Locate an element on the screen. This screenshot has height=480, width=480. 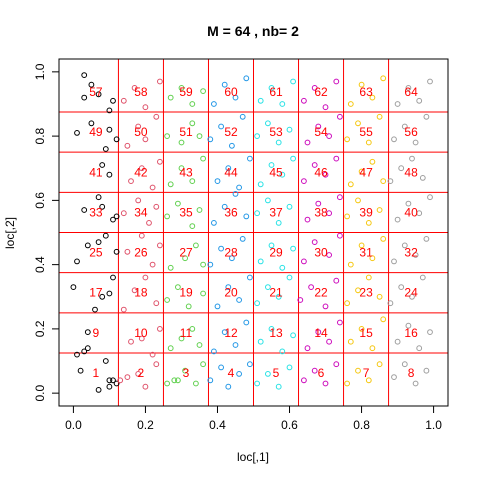
cell-label: 59 is located at coordinates (186, 92).